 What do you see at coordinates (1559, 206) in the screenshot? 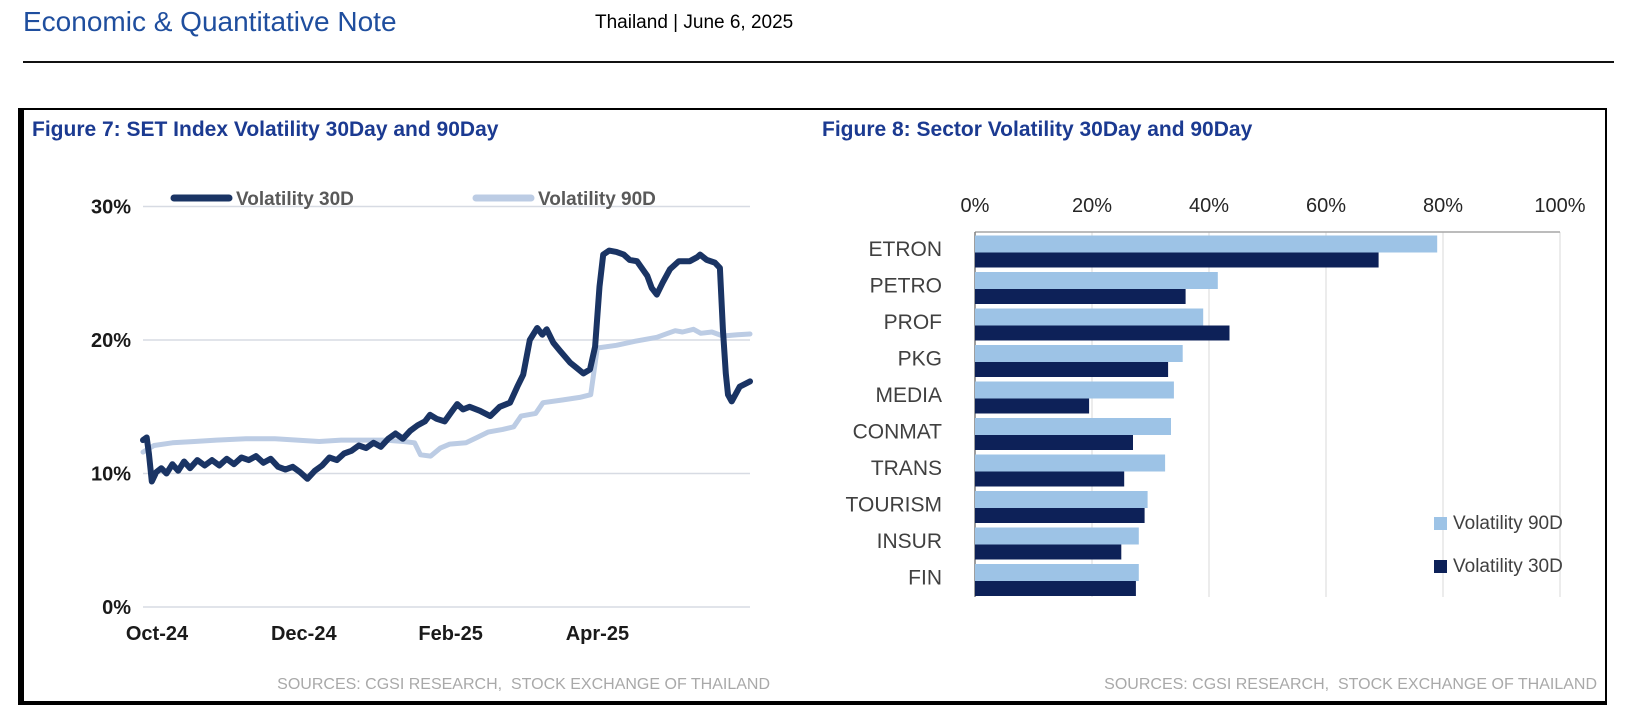
I see `x-axis-tick-label: 100%` at bounding box center [1559, 206].